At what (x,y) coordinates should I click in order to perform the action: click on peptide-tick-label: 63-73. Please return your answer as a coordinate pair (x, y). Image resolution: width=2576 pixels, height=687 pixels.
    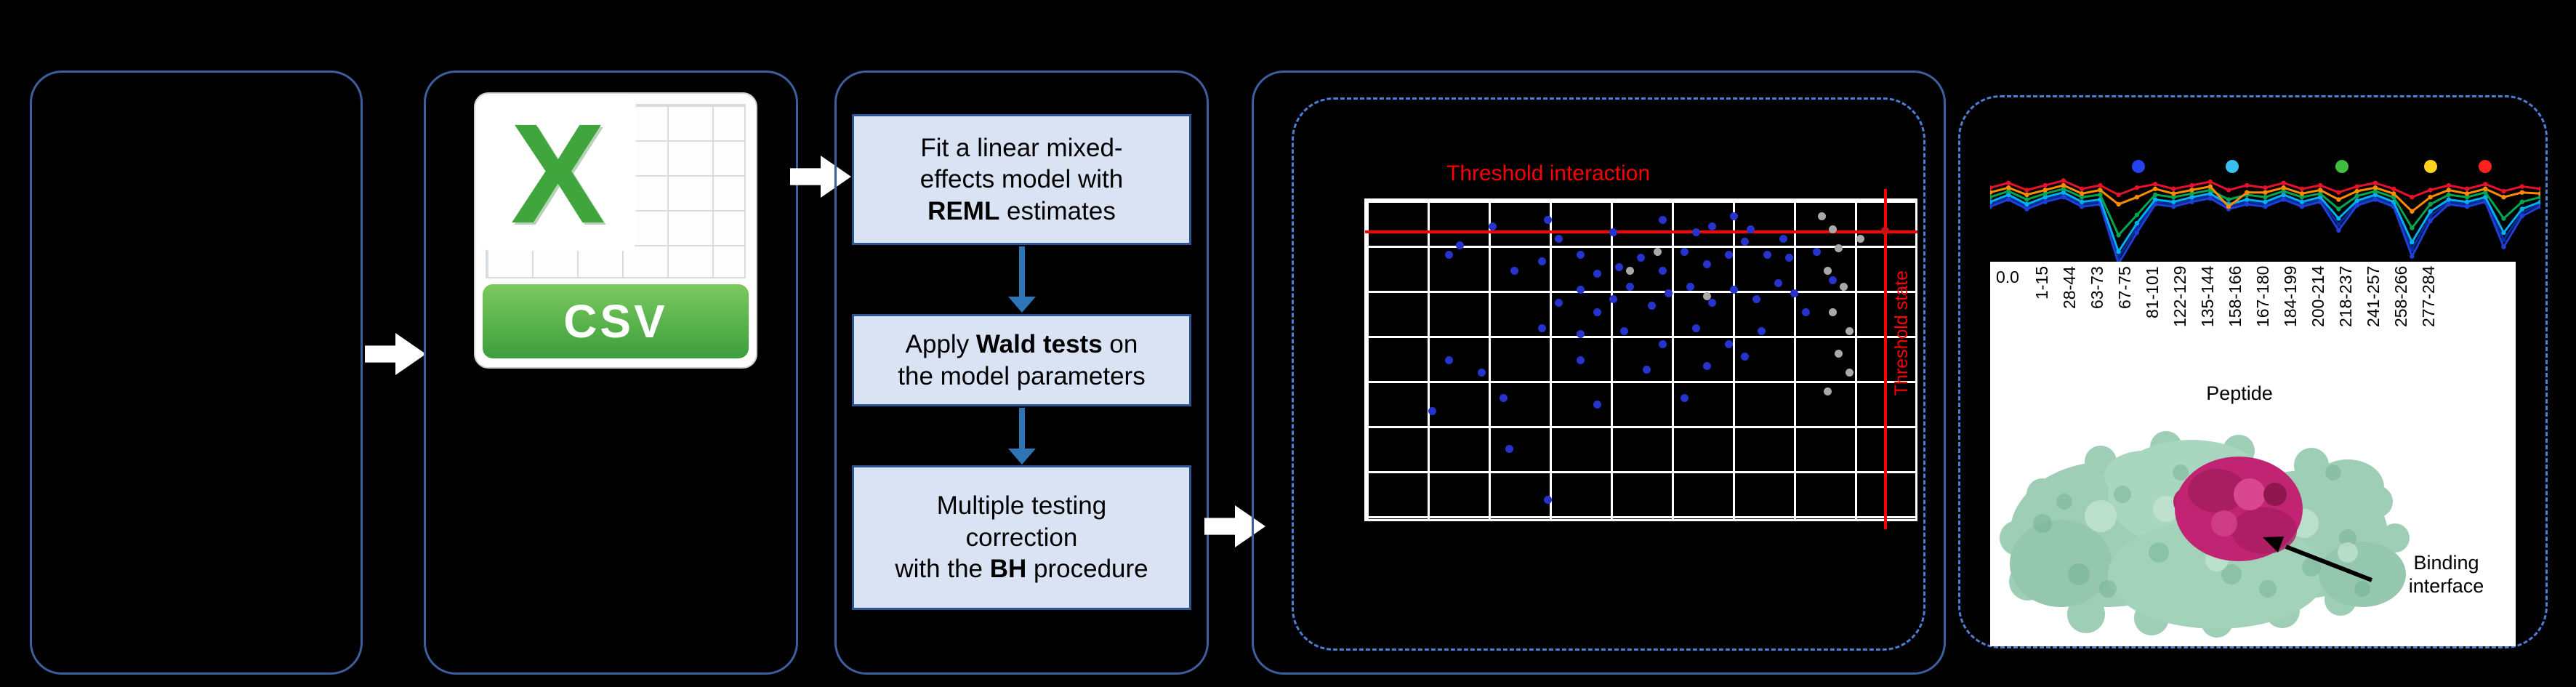
    Looking at the image, I should click on (2097, 287).